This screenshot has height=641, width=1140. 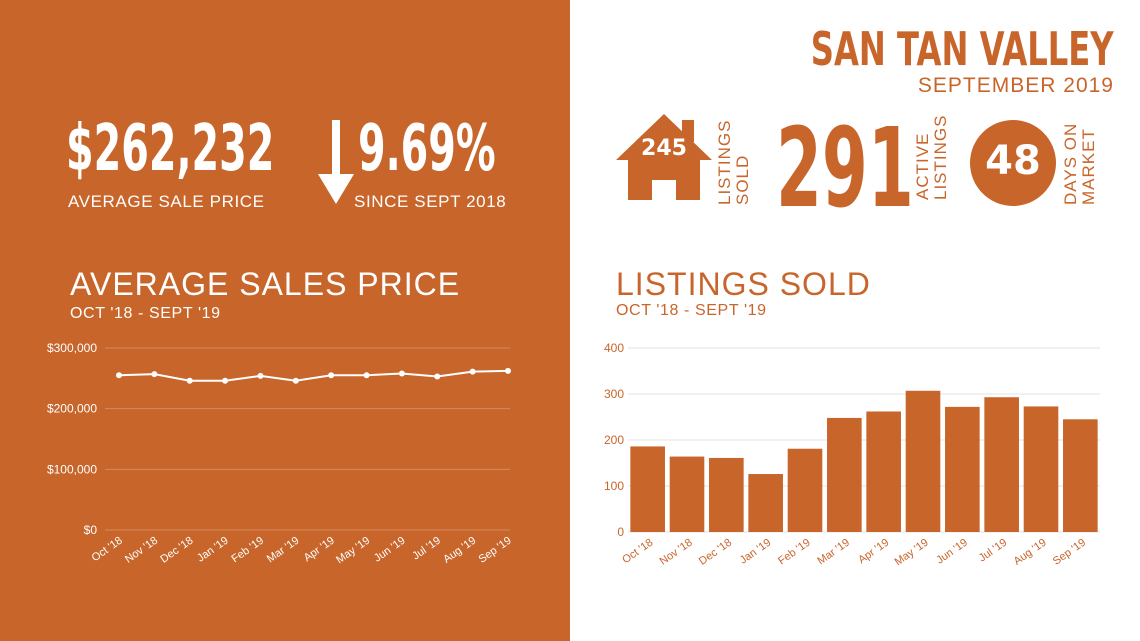 I want to click on house-icon, so click(x=664, y=157).